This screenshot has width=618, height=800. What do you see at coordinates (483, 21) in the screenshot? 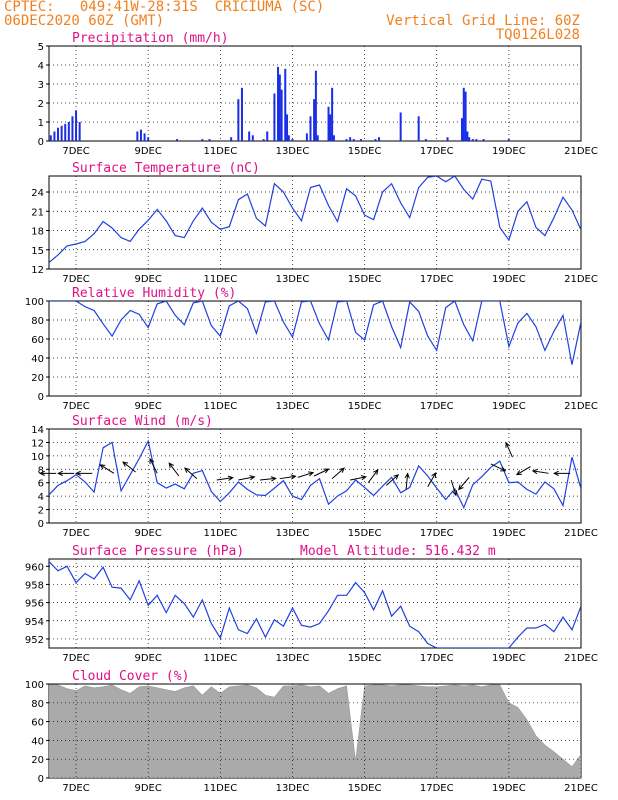
I see `grid-note: Vertical Grid Line: 60Z` at bounding box center [483, 21].